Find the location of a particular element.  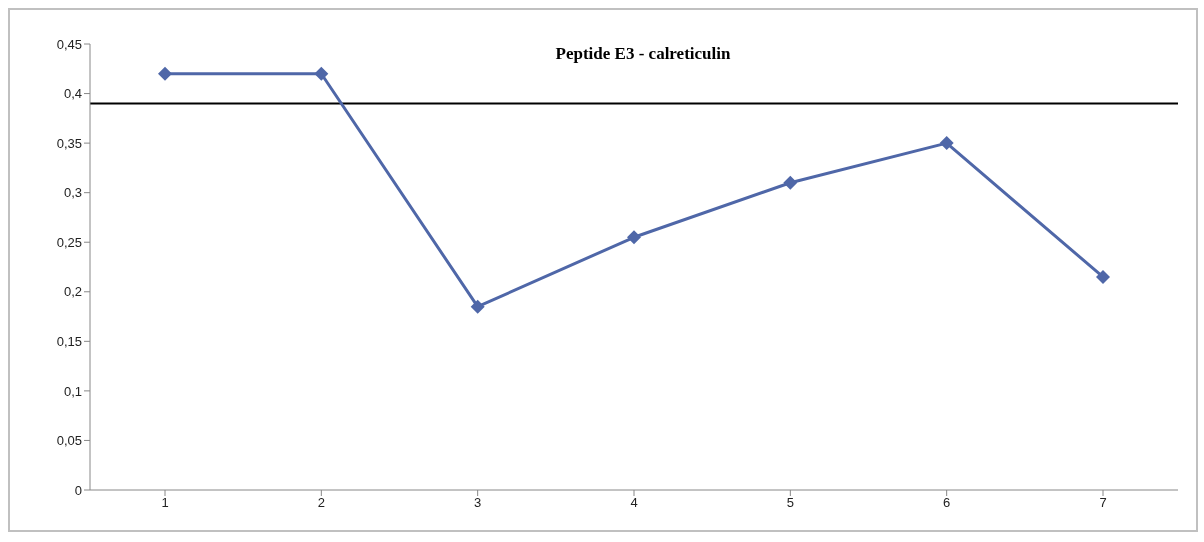

y-tick-label: 0,4 is located at coordinates (72, 94).